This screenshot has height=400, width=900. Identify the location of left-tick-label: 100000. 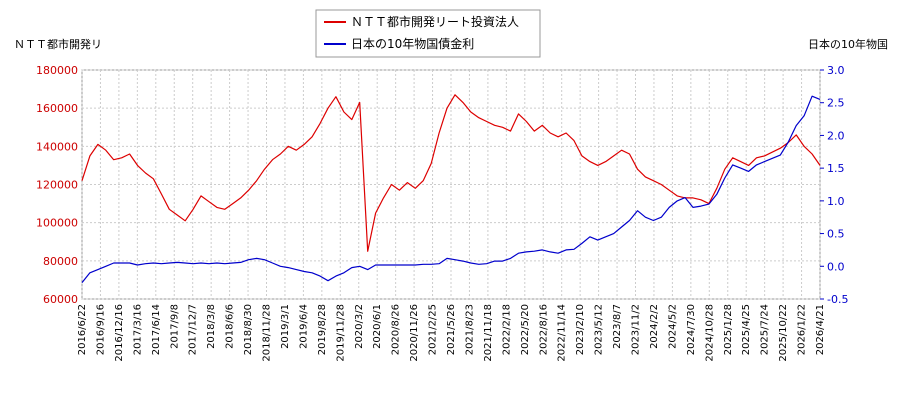
(57, 223).